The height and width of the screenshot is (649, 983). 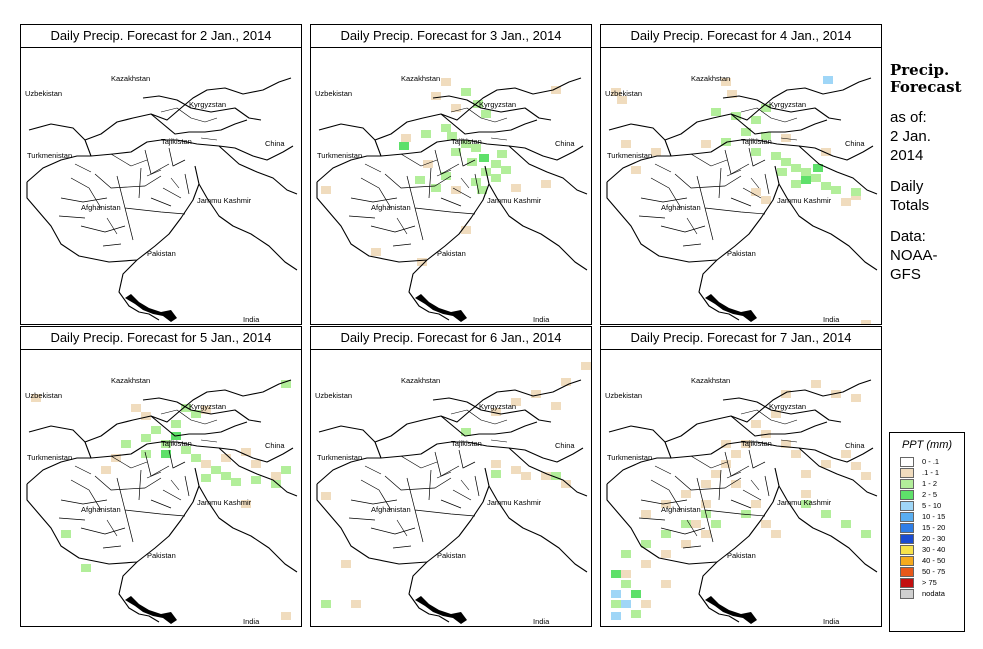 What do you see at coordinates (932, 527) in the screenshot?
I see `legend-item: 15 - 20` at bounding box center [932, 527].